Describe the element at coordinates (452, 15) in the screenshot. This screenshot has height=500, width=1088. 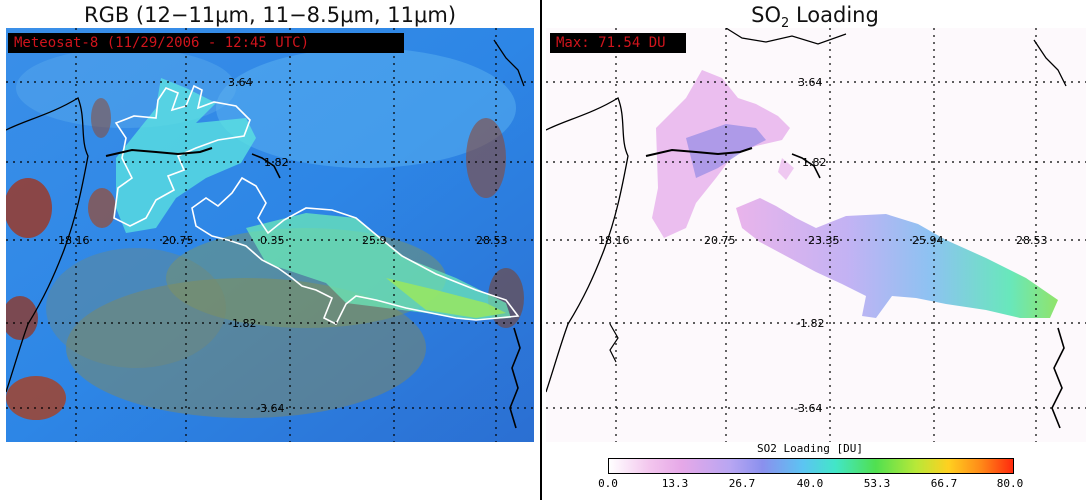
I see `title-suffix: )` at that location.